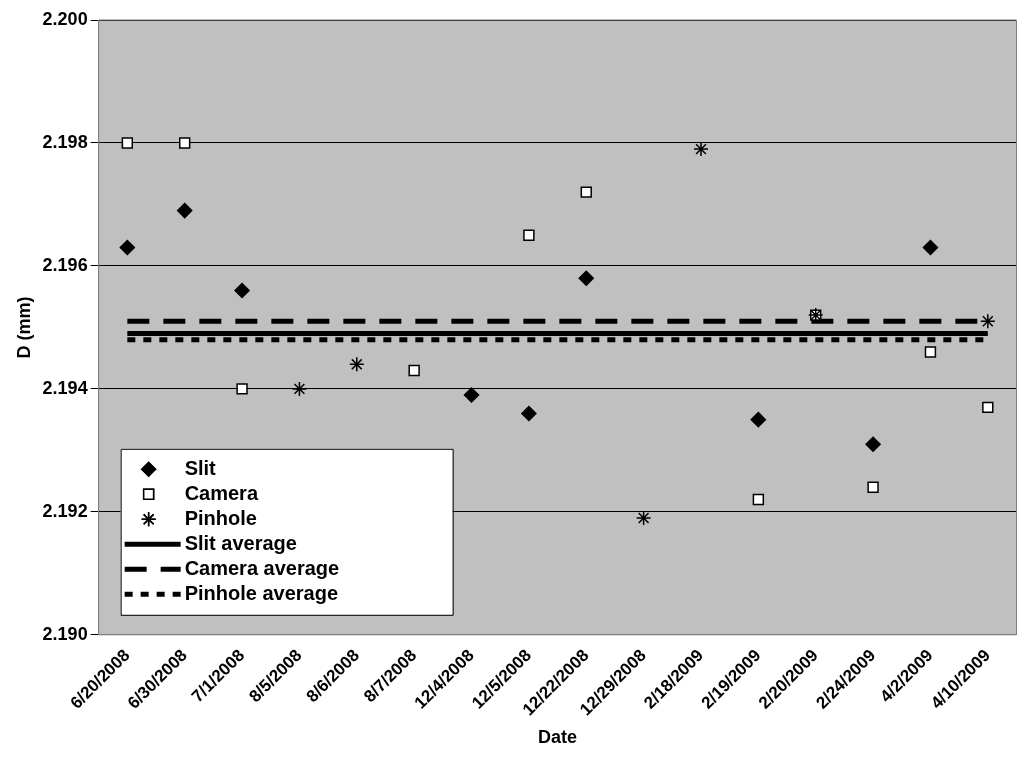 The height and width of the screenshot is (759, 1025). What do you see at coordinates (65, 633) in the screenshot?
I see `y-tick-label: 2.190` at bounding box center [65, 633].